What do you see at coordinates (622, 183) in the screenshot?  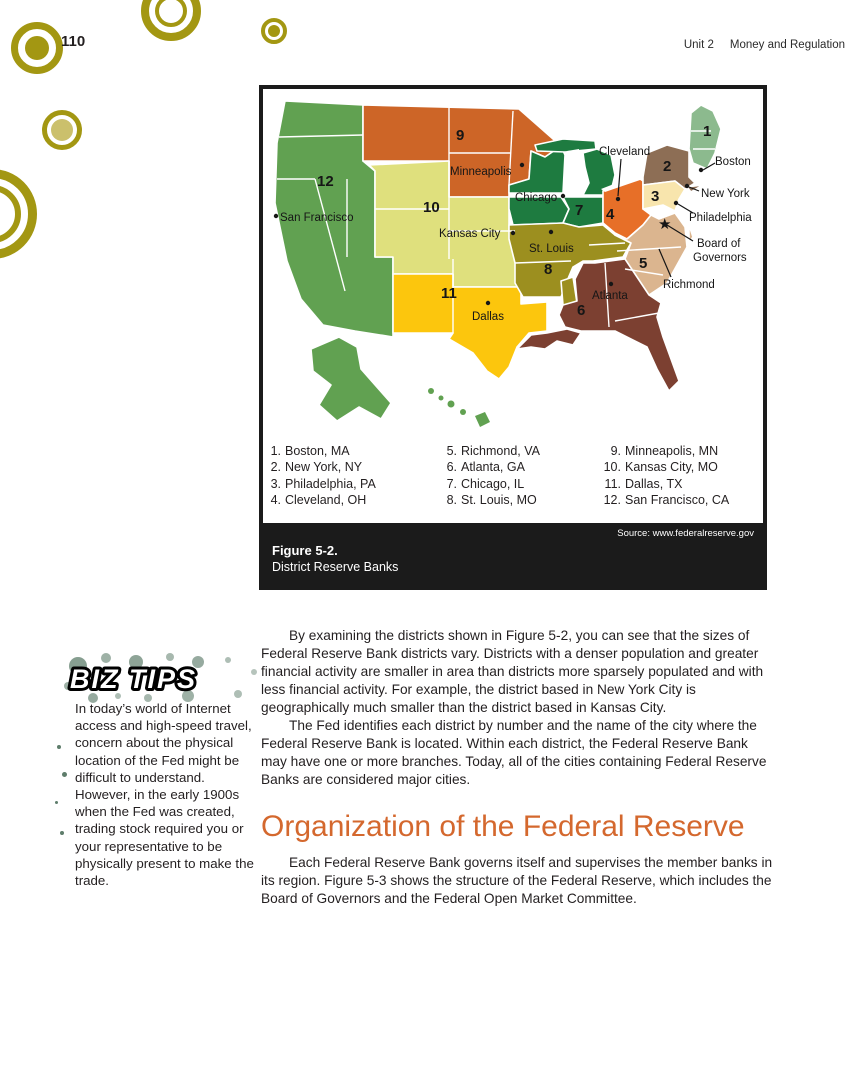 I see `lake-erie` at bounding box center [622, 183].